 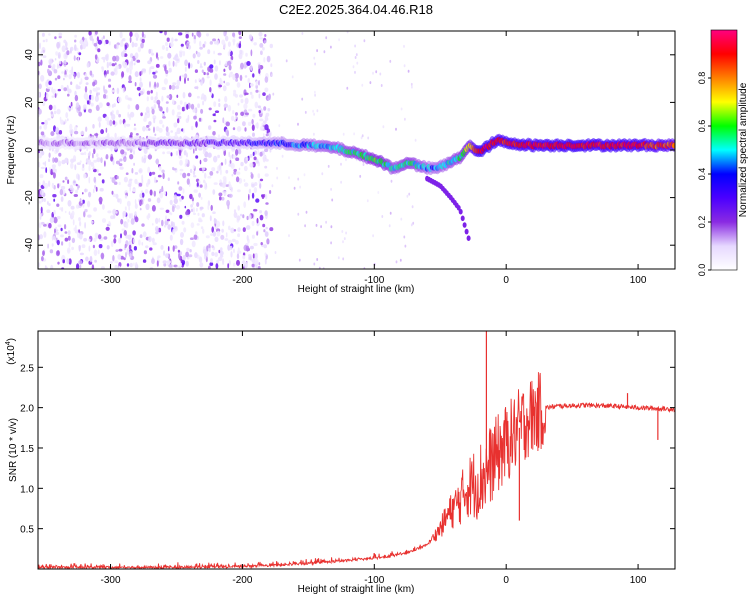 What do you see at coordinates (724, 150) in the screenshot?
I see `colorbar-gradient` at bounding box center [724, 150].